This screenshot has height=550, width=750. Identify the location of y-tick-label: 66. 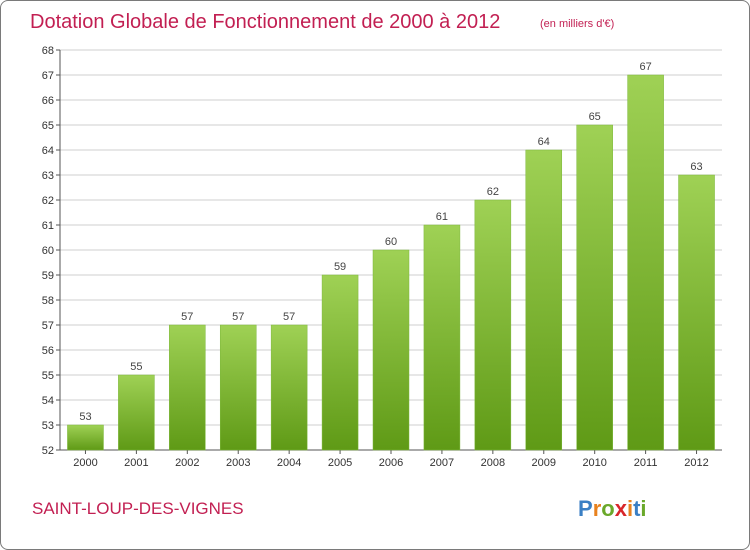
(48, 101).